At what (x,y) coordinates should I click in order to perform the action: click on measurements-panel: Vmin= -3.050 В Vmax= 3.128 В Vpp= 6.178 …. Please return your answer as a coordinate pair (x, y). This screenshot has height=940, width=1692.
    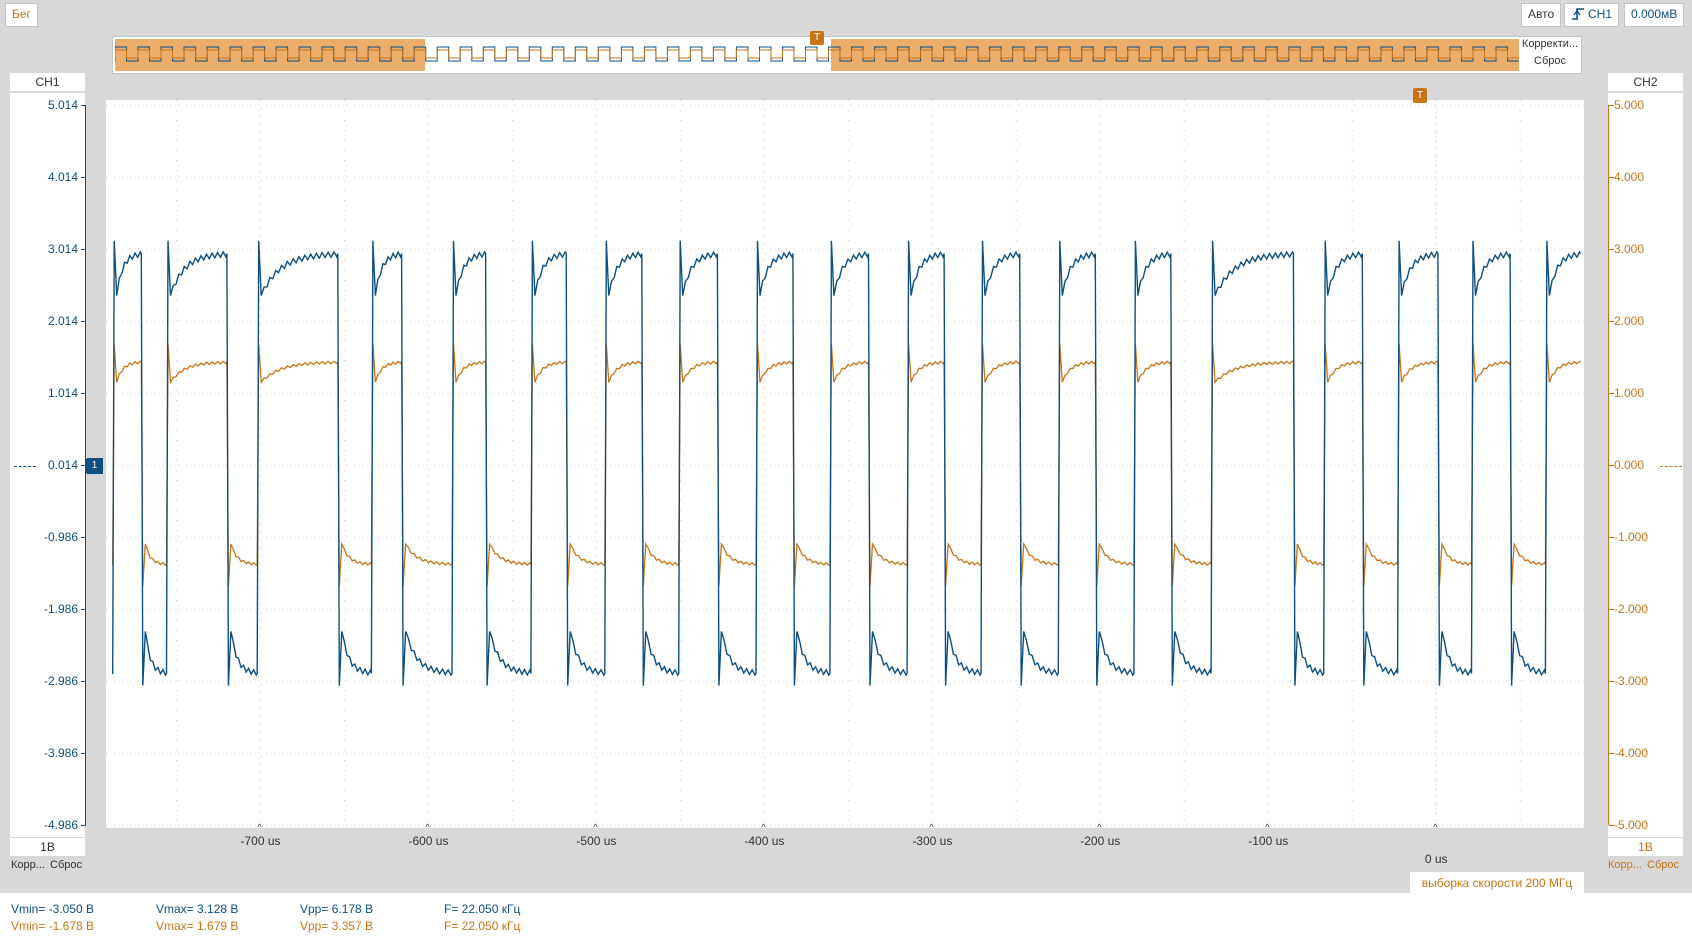
    Looking at the image, I should click on (846, 916).